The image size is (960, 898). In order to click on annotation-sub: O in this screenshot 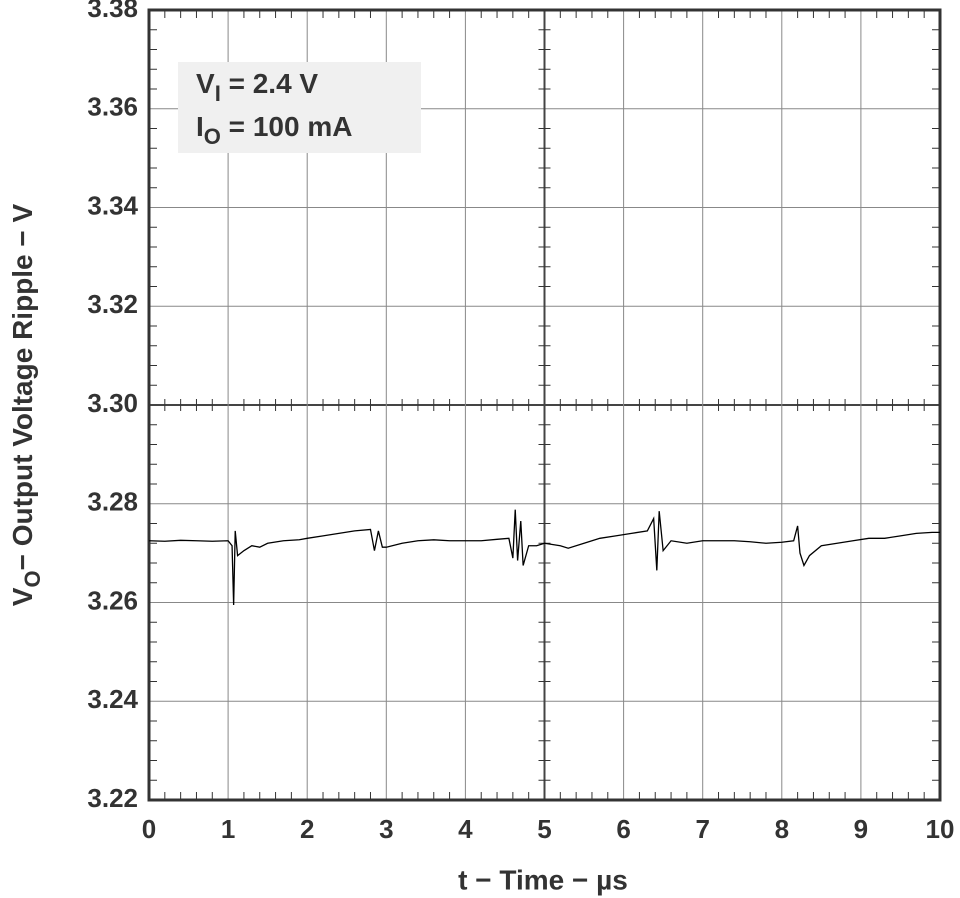, I will do `click(212, 136)`.